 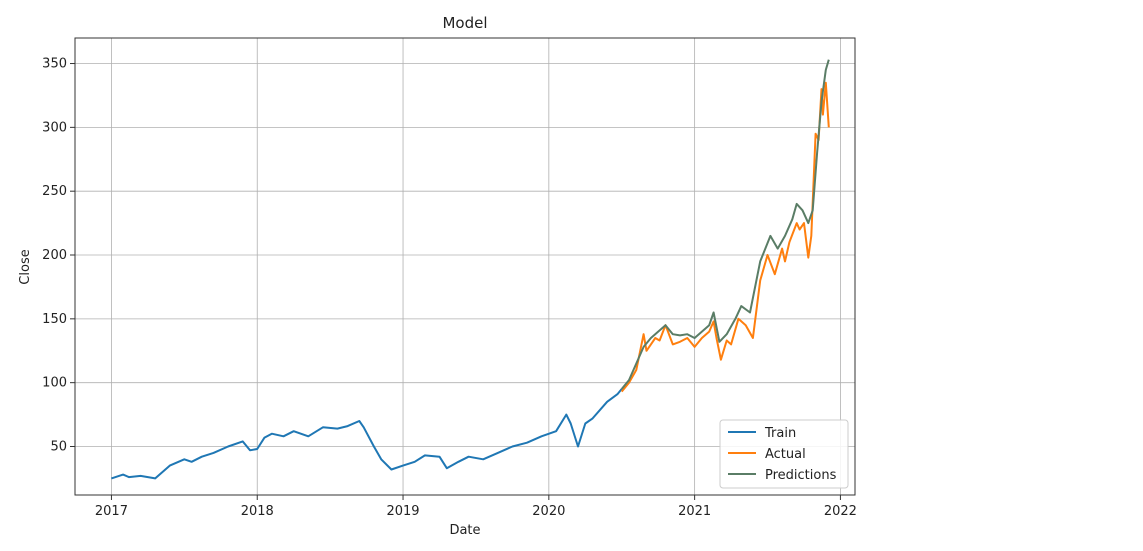 What do you see at coordinates (367, 434) in the screenshot?
I see `series-line-train` at bounding box center [367, 434].